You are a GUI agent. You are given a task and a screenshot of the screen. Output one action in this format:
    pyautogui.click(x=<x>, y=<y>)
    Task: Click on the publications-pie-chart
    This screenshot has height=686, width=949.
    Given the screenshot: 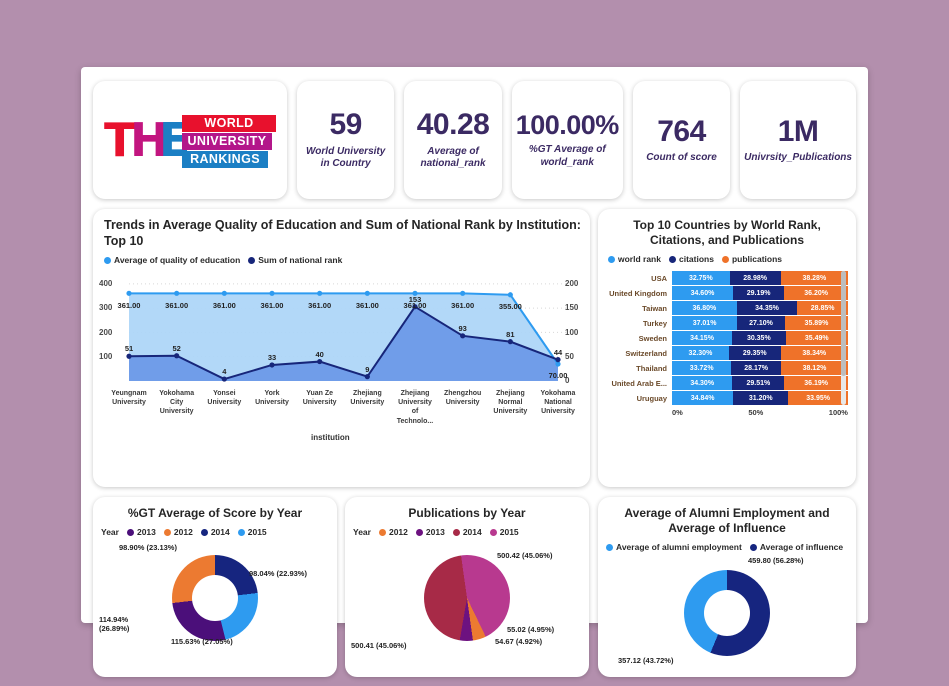 What is the action you would take?
    pyautogui.click(x=467, y=598)
    